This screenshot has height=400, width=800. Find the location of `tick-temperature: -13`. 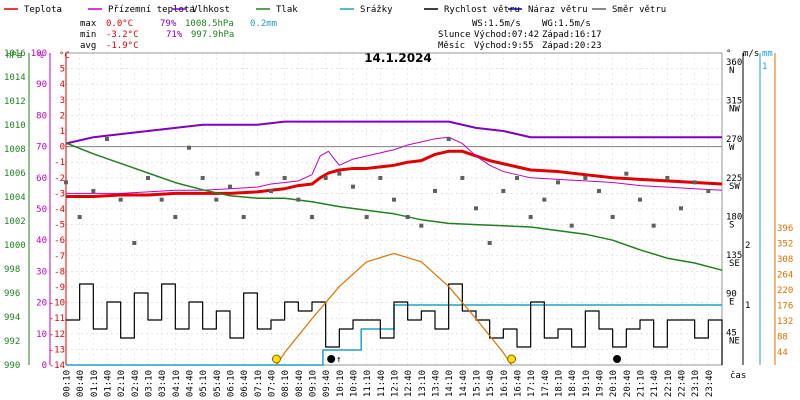

tick-temperature: -13 is located at coordinates (57, 350).